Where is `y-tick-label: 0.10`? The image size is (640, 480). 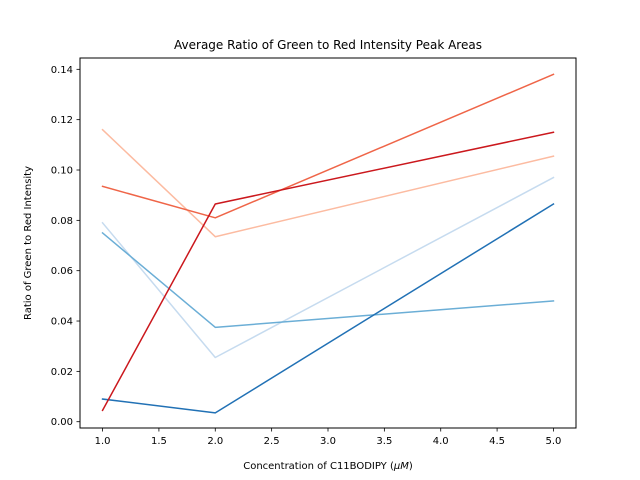 y-tick-label: 0.10 is located at coordinates (62, 171).